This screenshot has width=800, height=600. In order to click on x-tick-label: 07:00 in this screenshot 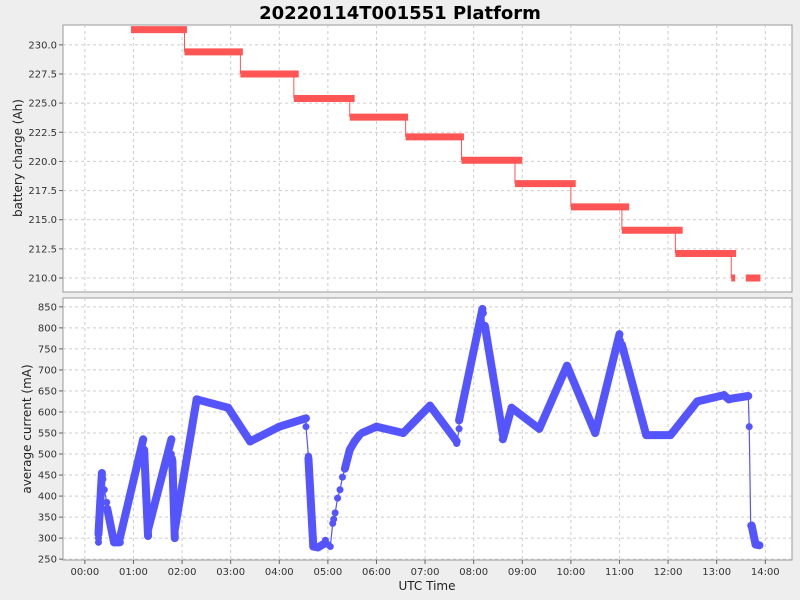, I will do `click(425, 572)`.